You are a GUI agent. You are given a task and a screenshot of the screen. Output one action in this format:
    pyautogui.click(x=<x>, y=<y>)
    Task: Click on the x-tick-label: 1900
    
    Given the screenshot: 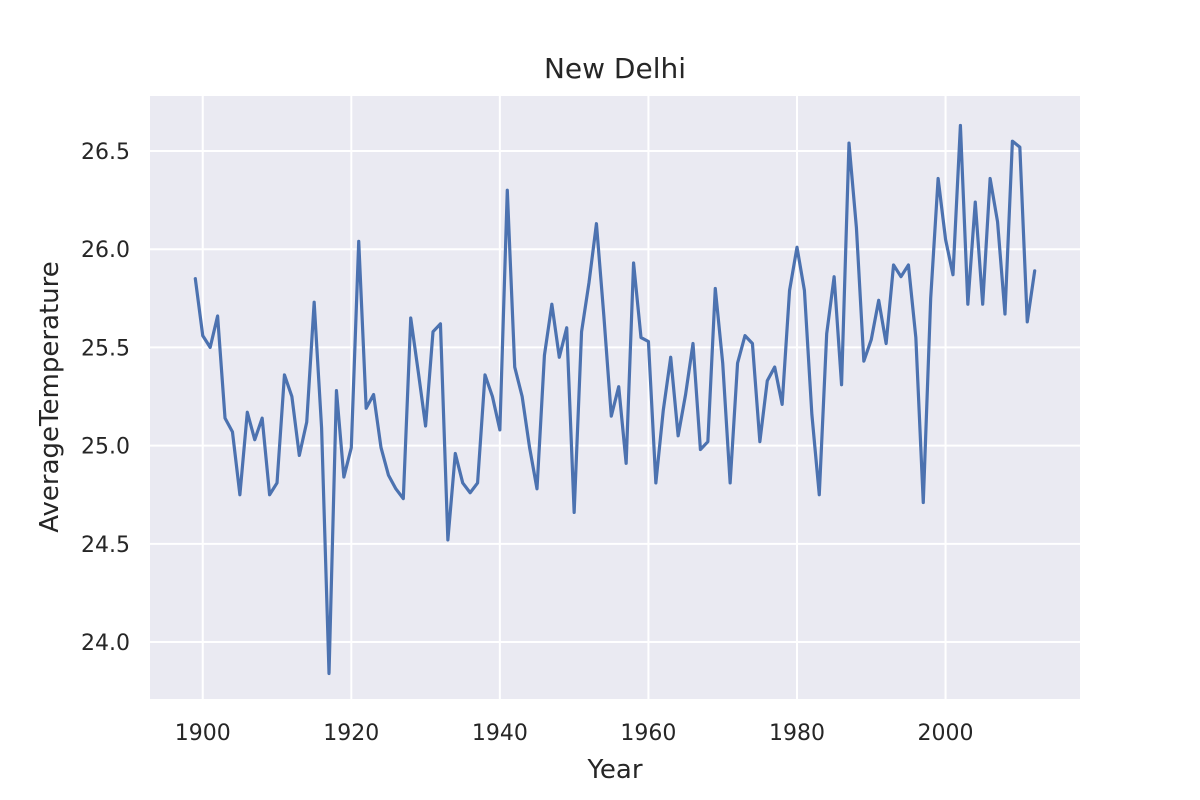 What is the action you would take?
    pyautogui.click(x=203, y=733)
    